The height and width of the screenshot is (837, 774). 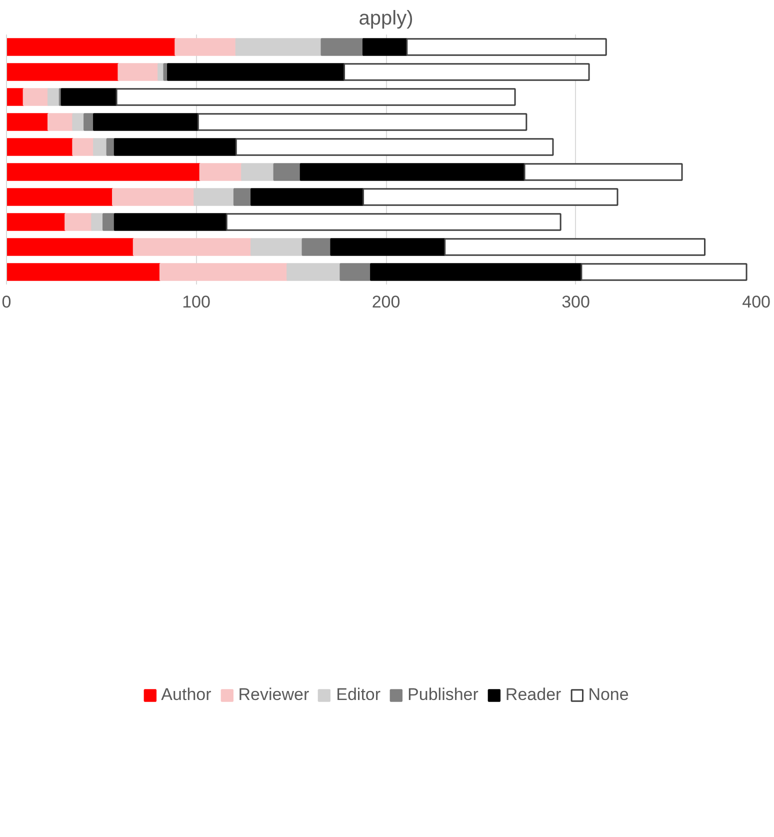 What do you see at coordinates (196, 302) in the screenshot?
I see `x-tick-label: 100` at bounding box center [196, 302].